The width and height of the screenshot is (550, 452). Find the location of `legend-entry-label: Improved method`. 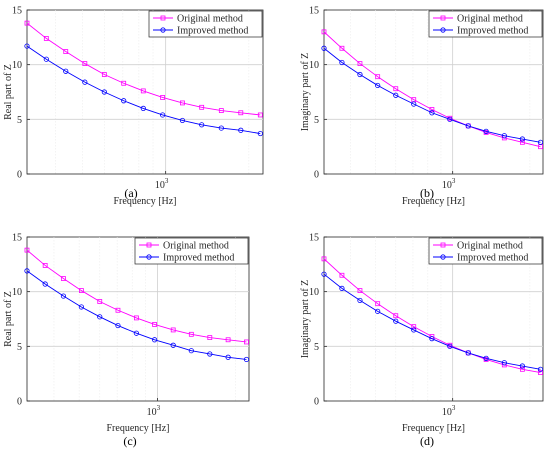

legend-entry-label: Improved method is located at coordinates (492, 31).